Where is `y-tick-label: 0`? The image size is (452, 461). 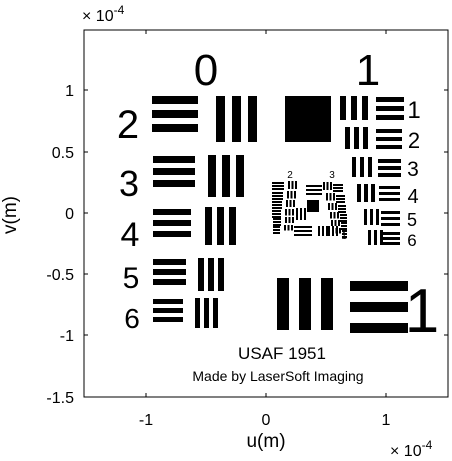
y-tick-label: 0 is located at coordinates (69, 214).